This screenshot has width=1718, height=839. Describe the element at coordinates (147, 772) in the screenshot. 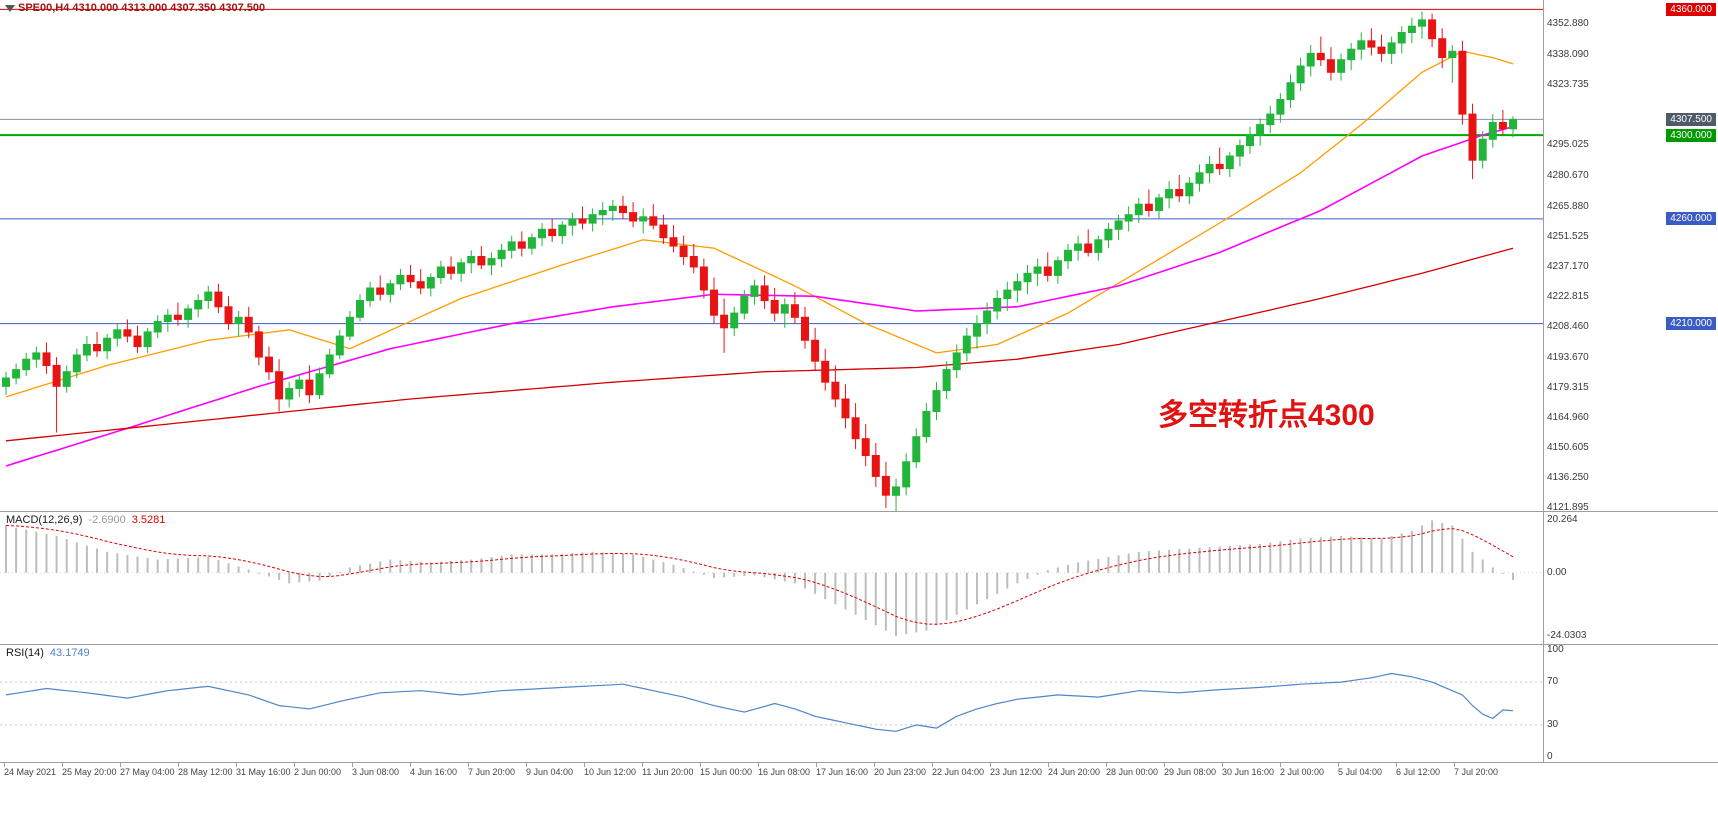

I see `time-axis-label: 27 May 04:00` at that location.